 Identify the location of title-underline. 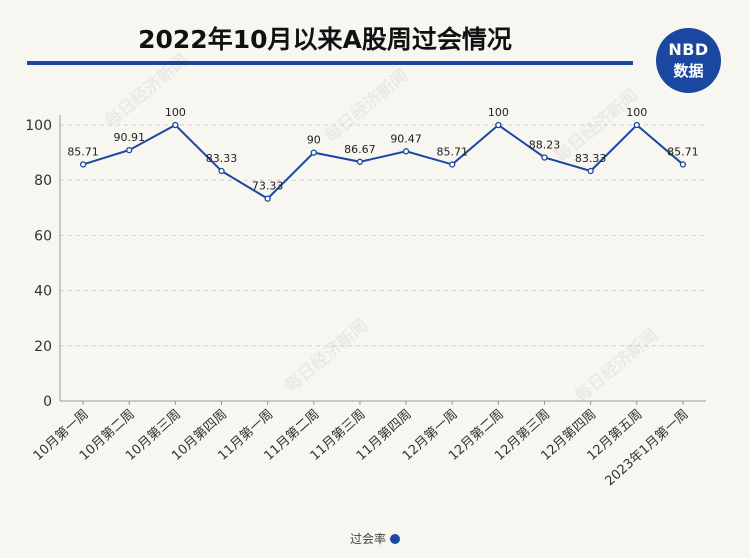
(330, 63).